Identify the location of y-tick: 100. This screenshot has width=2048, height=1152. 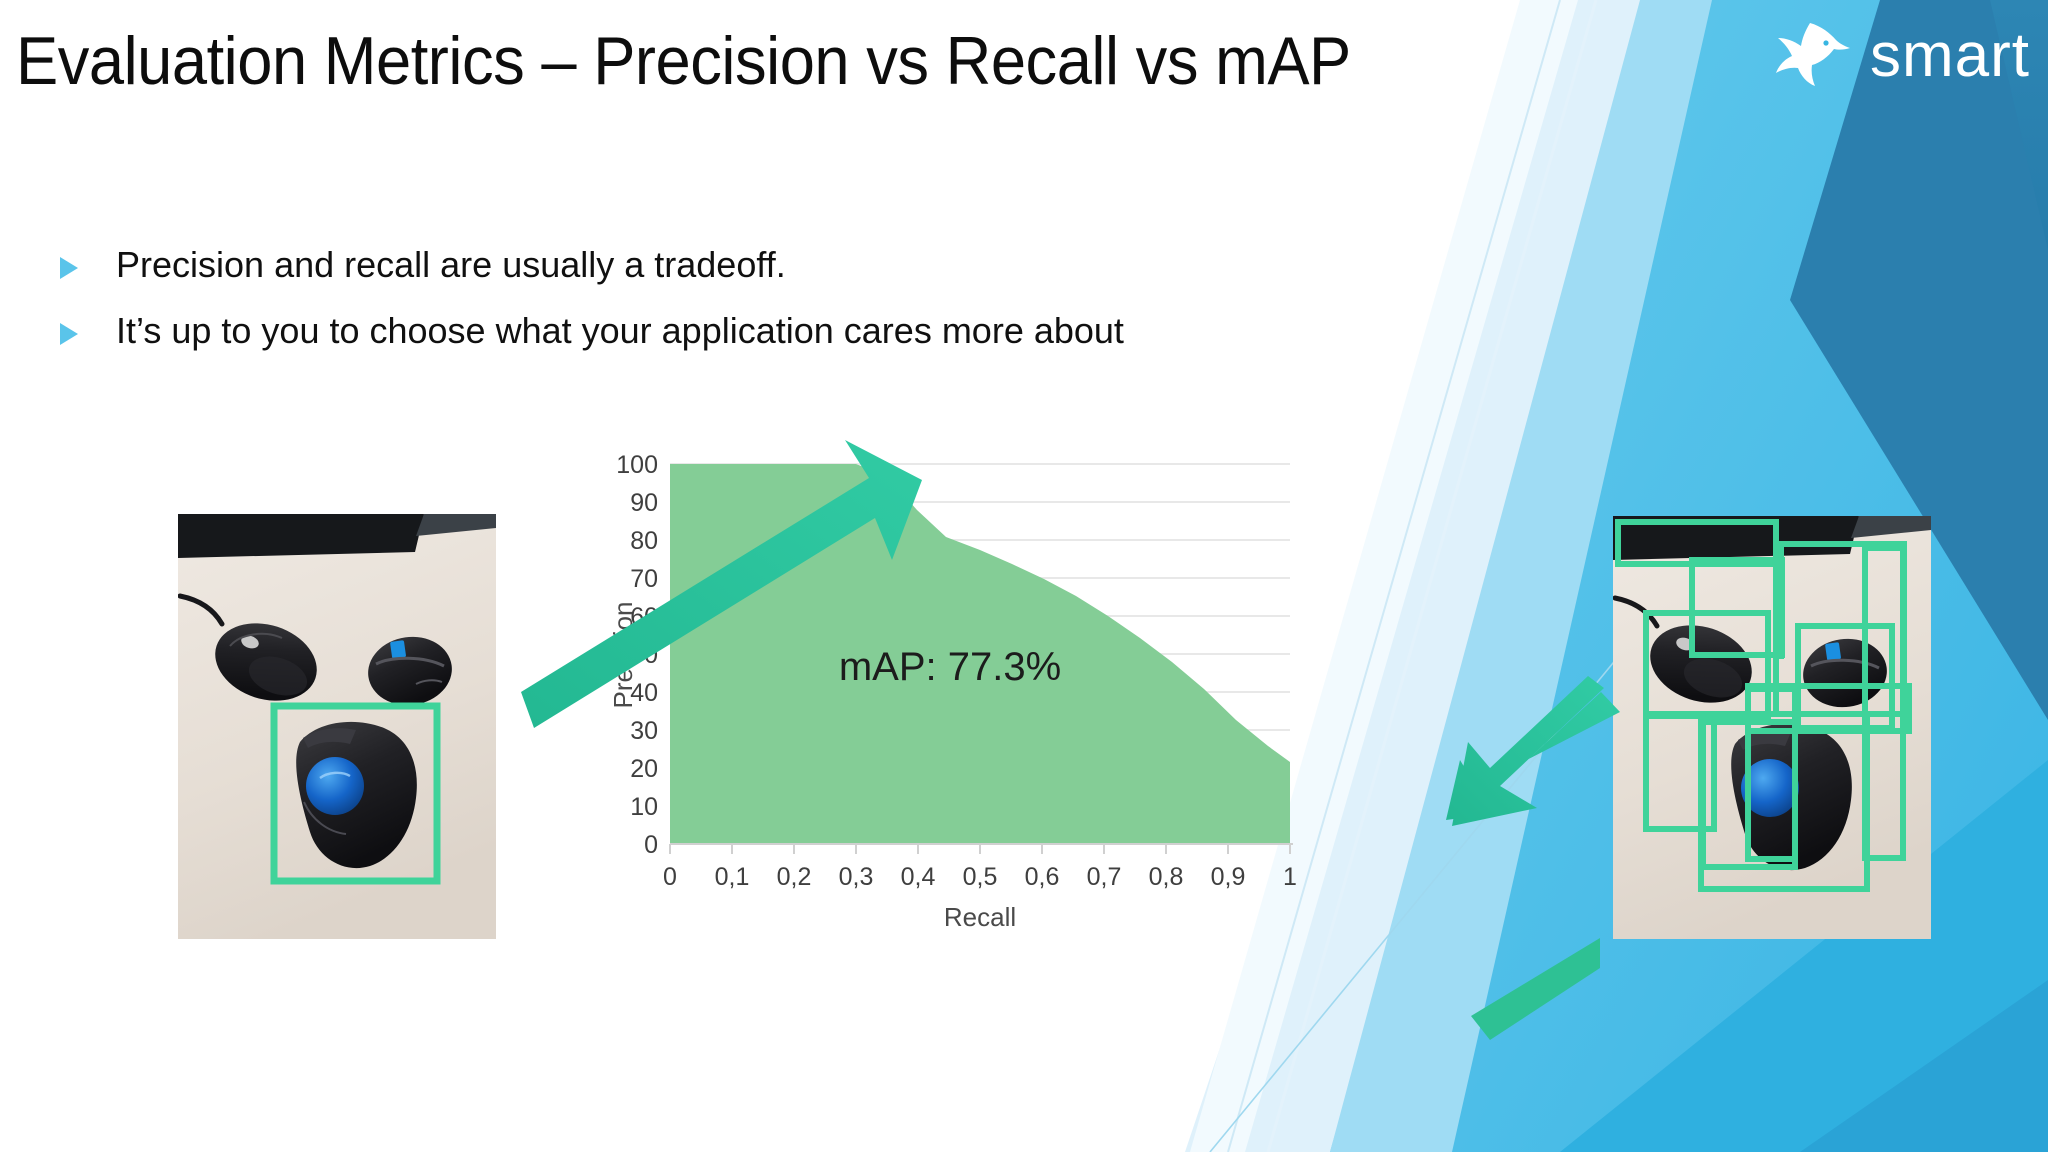
(637, 465).